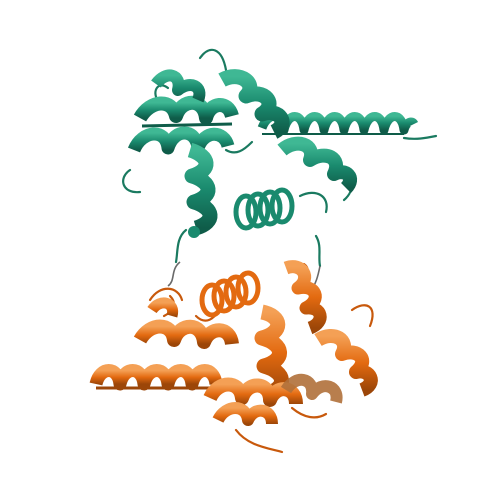  What do you see at coordinates (230, 294) in the screenshot?
I see `helix-lower-coil-endon` at bounding box center [230, 294].